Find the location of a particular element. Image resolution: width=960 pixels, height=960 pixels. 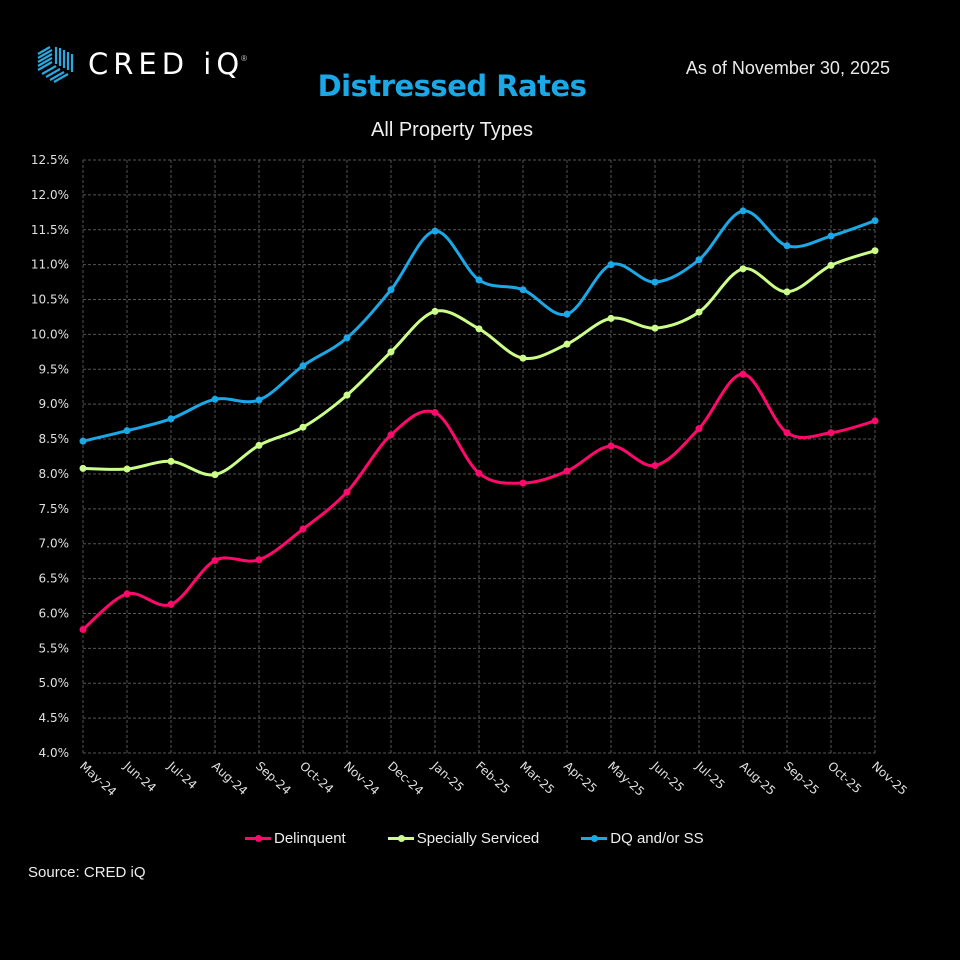

y-tick-label: 7.5% is located at coordinates (54, 509).